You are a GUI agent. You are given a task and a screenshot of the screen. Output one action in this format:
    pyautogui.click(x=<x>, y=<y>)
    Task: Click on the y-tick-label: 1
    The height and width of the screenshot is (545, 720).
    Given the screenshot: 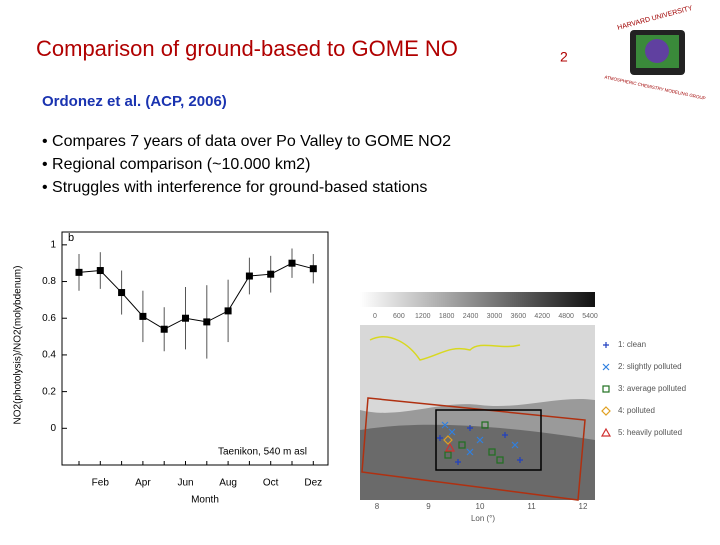 What is the action you would take?
    pyautogui.click(x=53, y=244)
    